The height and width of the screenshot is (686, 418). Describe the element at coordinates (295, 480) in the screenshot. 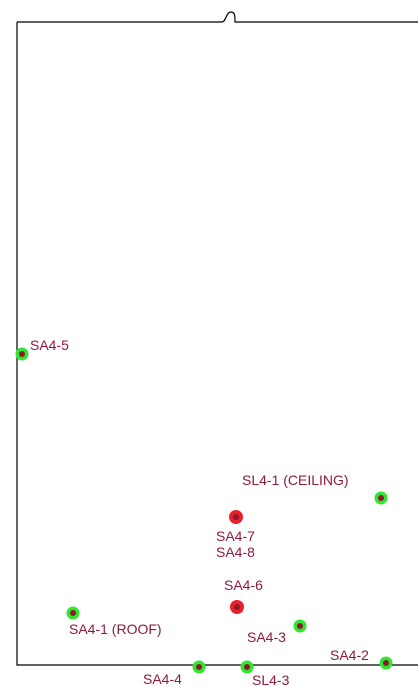

I see `point-label: SL4-1 (CEILING)` at that location.